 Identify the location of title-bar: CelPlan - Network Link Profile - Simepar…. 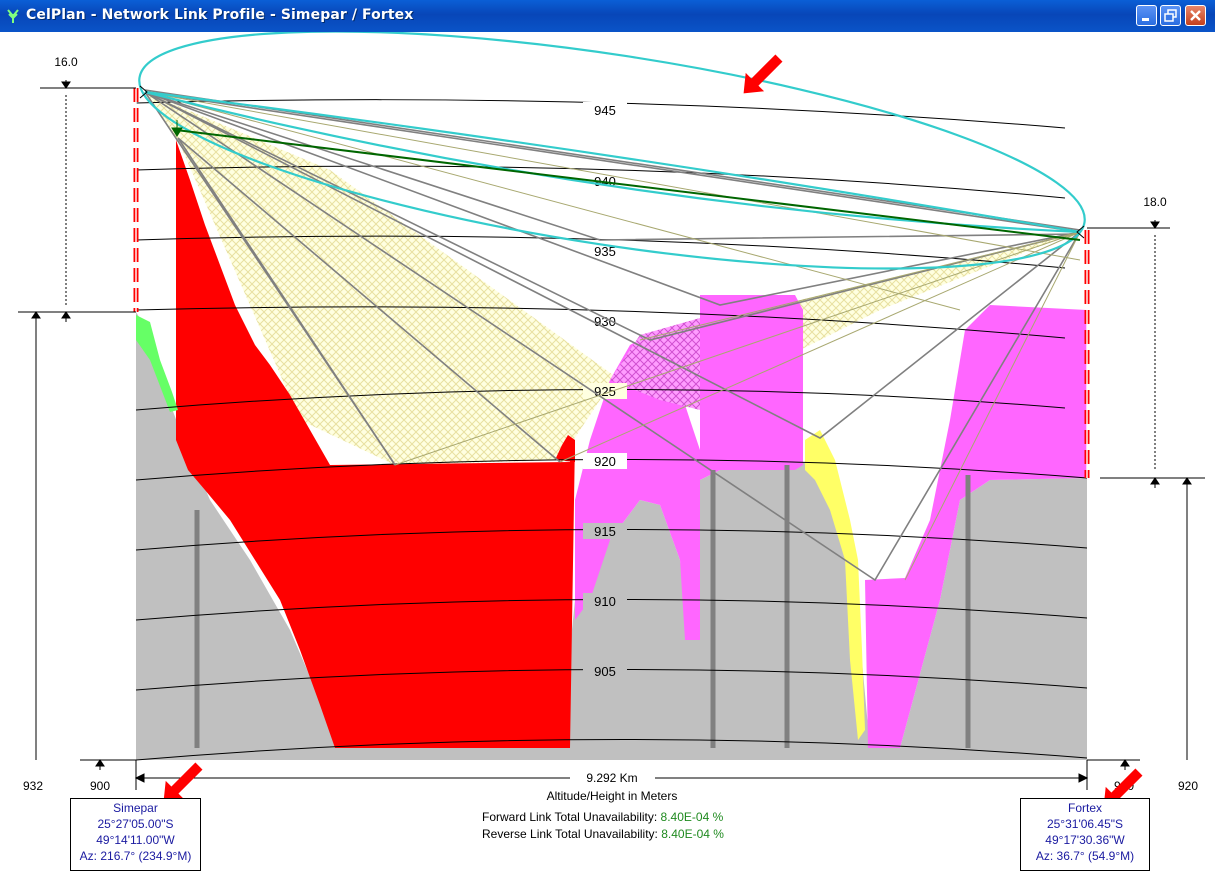
(607, 16).